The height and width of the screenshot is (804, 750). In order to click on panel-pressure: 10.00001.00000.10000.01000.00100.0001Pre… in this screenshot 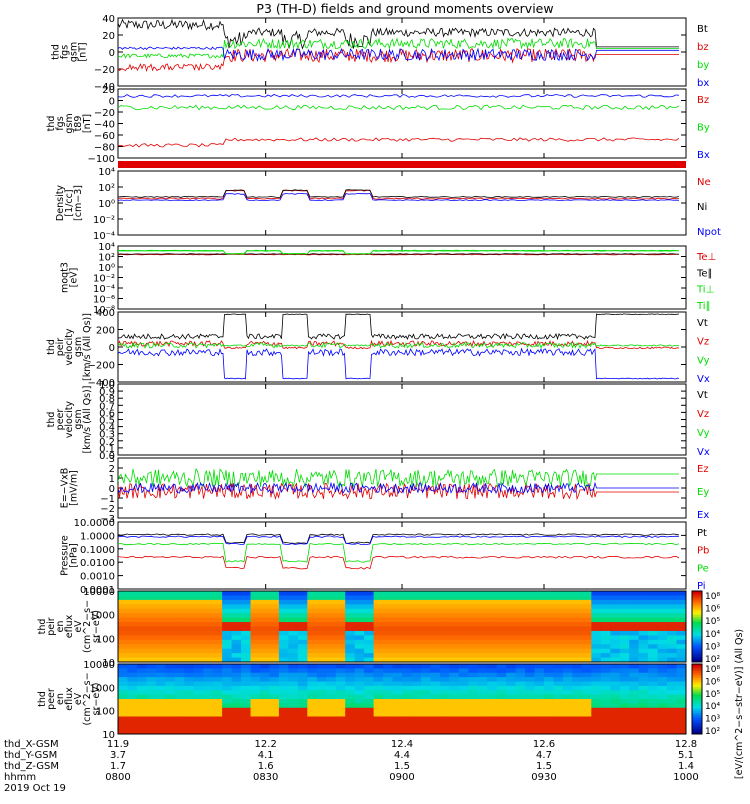, I will do `click(385, 557)`.